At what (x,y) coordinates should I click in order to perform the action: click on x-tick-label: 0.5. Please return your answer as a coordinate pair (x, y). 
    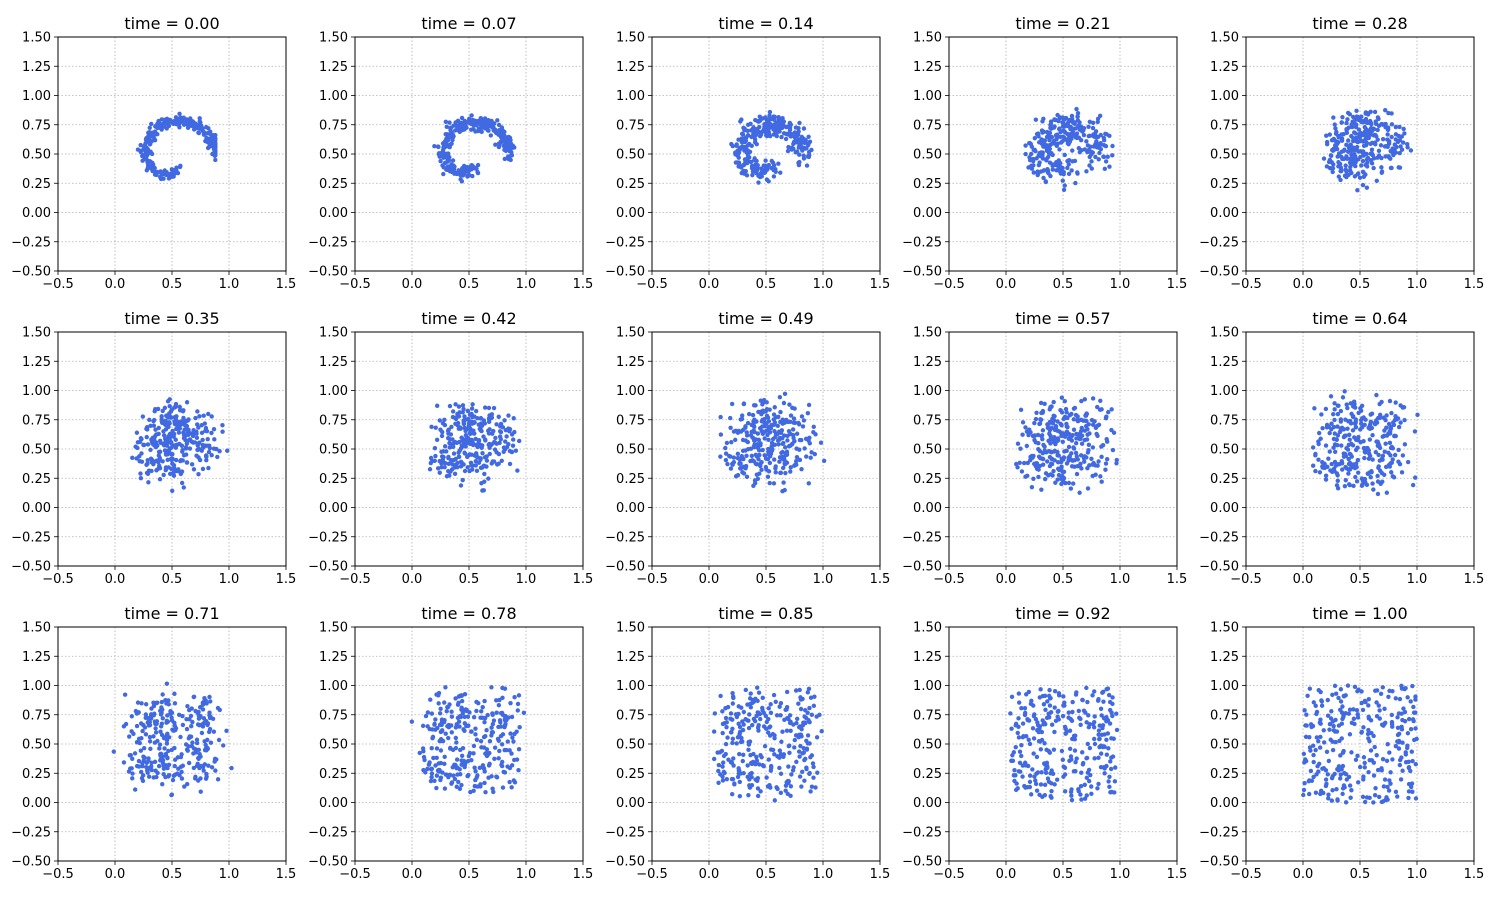
    Looking at the image, I should click on (469, 284).